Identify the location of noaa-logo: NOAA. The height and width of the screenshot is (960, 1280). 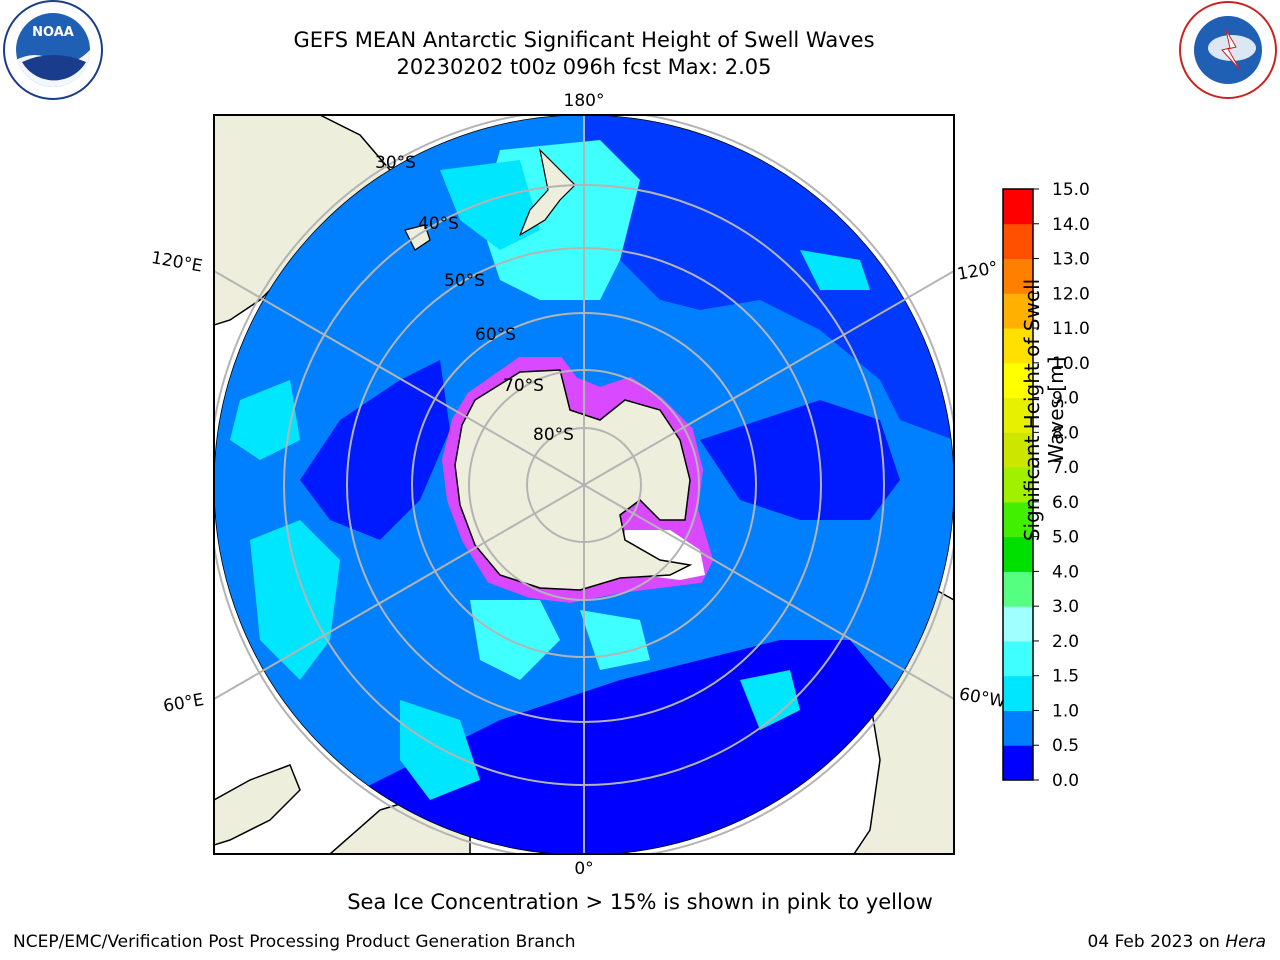
(53, 53).